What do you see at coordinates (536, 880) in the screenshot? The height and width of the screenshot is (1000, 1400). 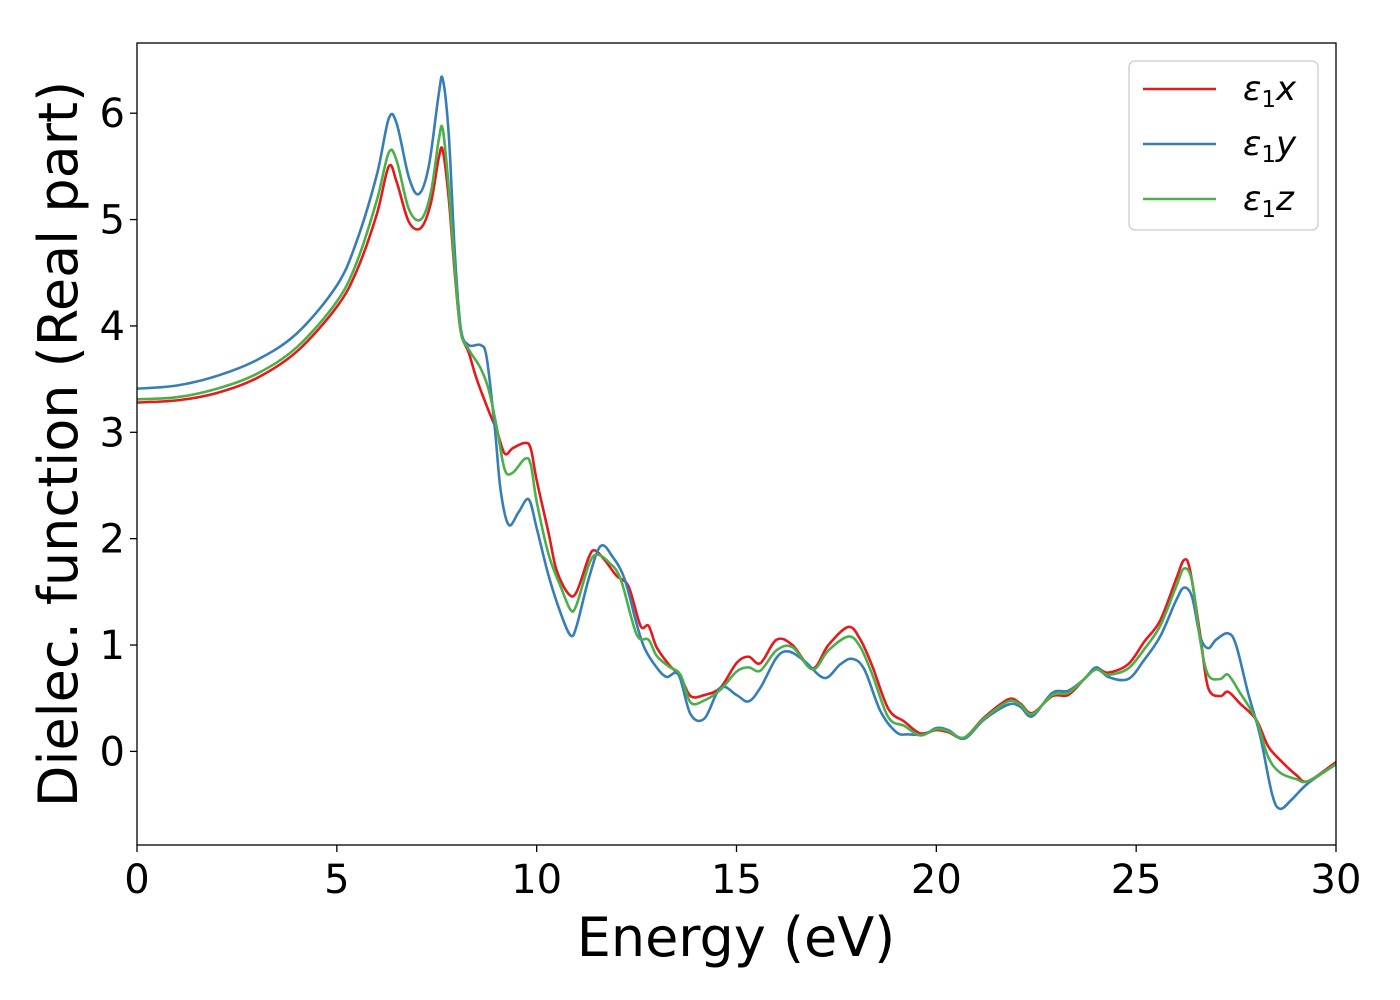 I see `x-tick-label: 10` at bounding box center [536, 880].